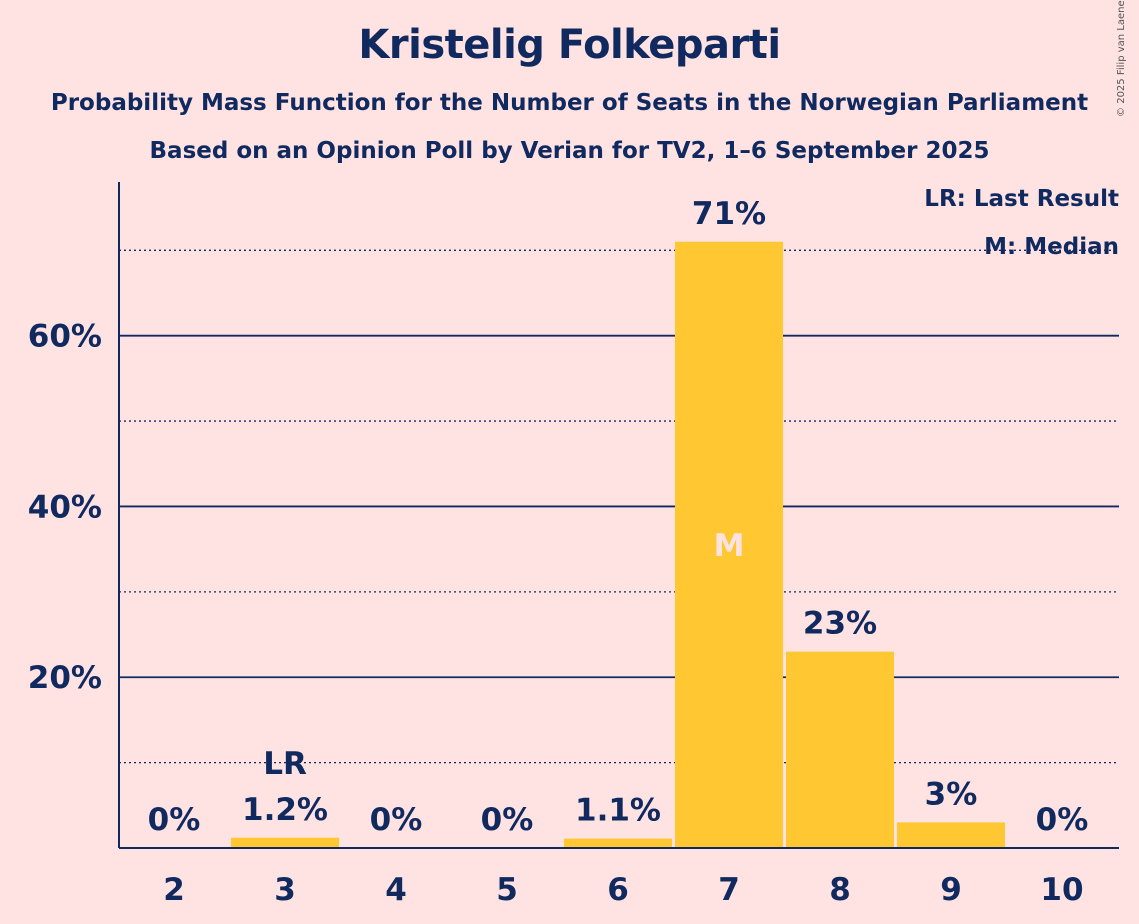 The height and width of the screenshot is (924, 1139). I want to click on x-tick-label: 4, so click(396, 890).